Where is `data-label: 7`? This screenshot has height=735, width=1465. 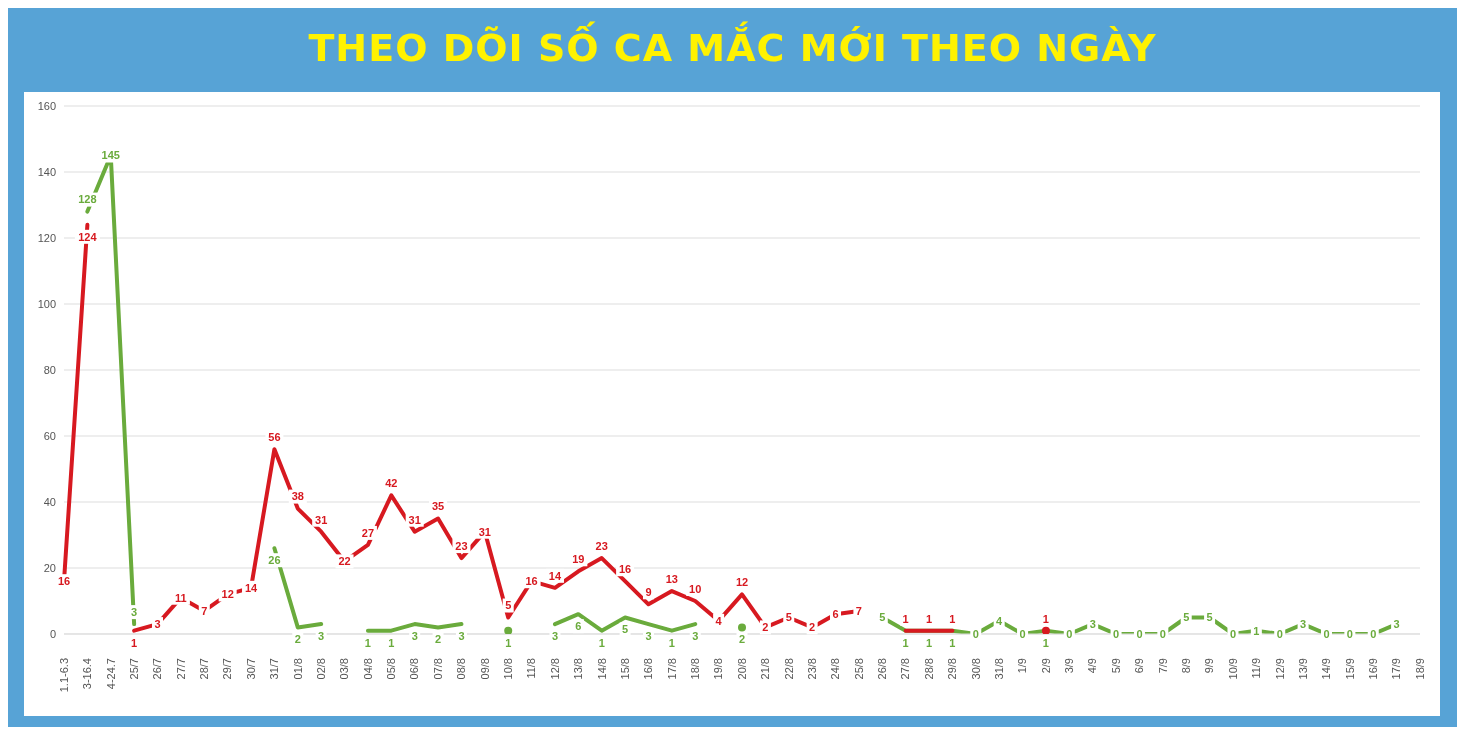
data-label: 7 is located at coordinates (858, 610).